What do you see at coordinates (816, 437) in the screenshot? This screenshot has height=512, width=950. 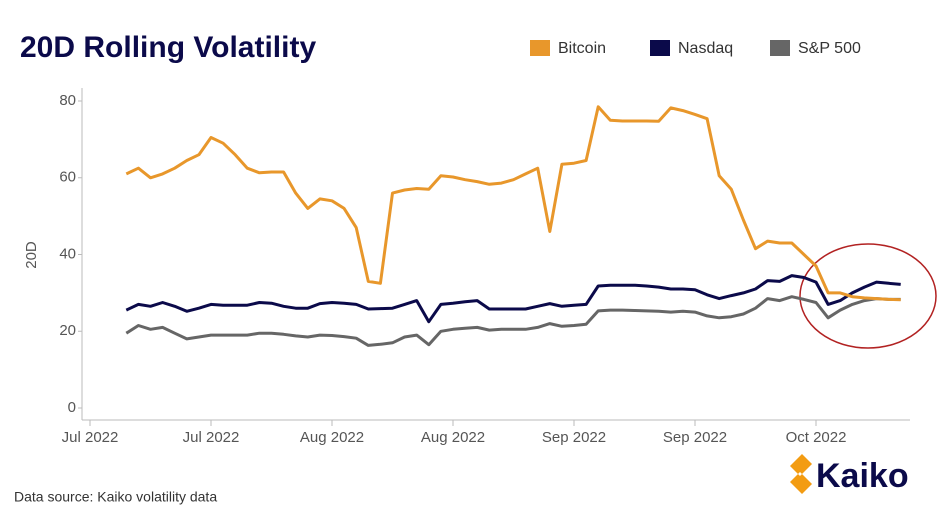 I see `x-tick-label: Oct 2022` at bounding box center [816, 437].